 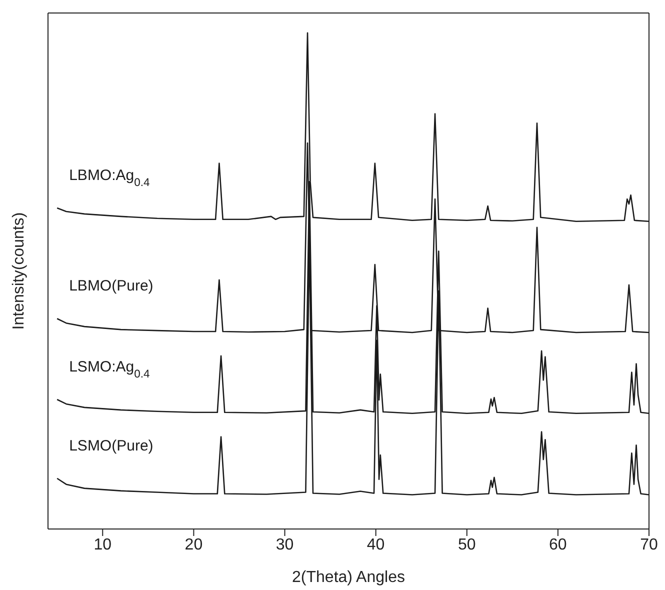 What do you see at coordinates (467, 545) in the screenshot?
I see `x-tick-label: 50` at bounding box center [467, 545].